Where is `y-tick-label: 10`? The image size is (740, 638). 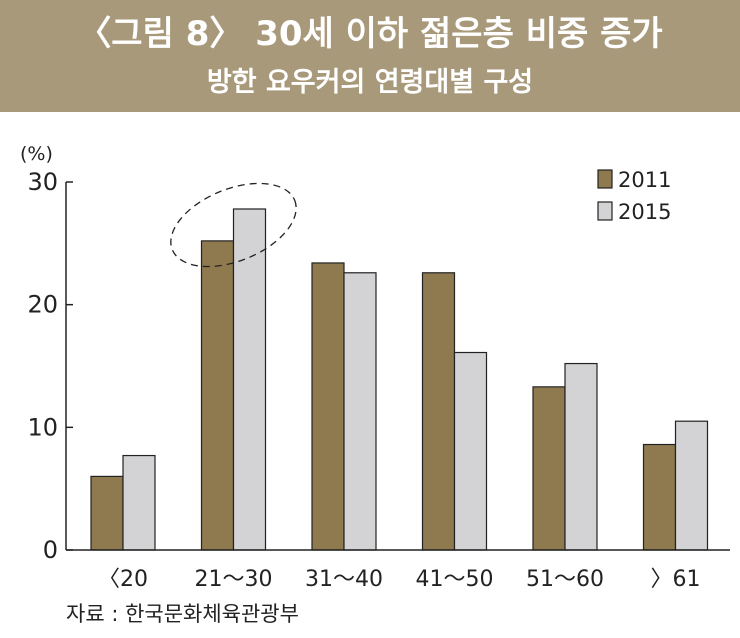 y-tick-label: 10 is located at coordinates (42, 427).